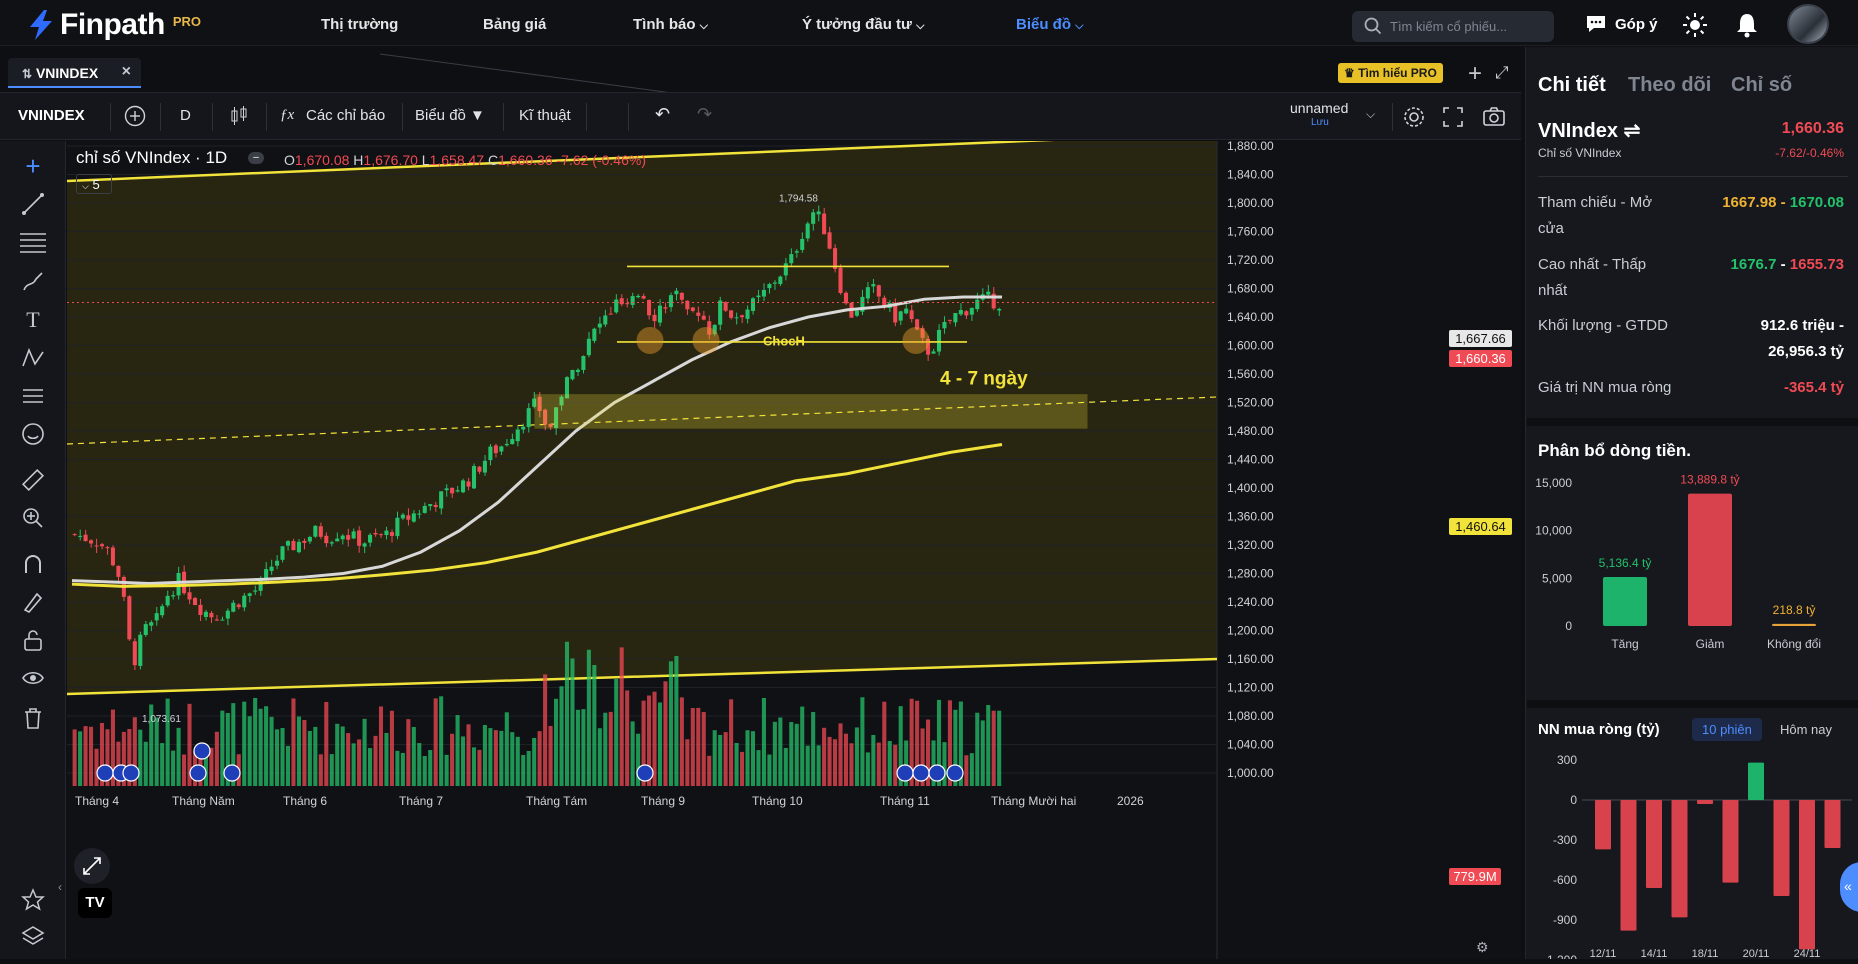  What do you see at coordinates (33, 434) in the screenshot?
I see `emoji-icon` at bounding box center [33, 434].